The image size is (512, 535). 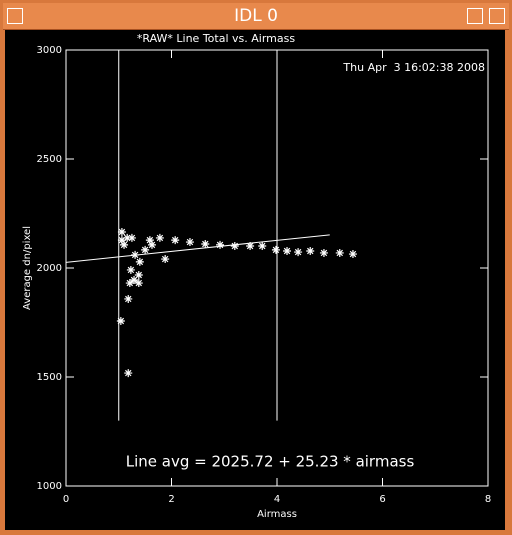 What do you see at coordinates (49, 268) in the screenshot?
I see `y-tick-label: 2000` at bounding box center [49, 268].